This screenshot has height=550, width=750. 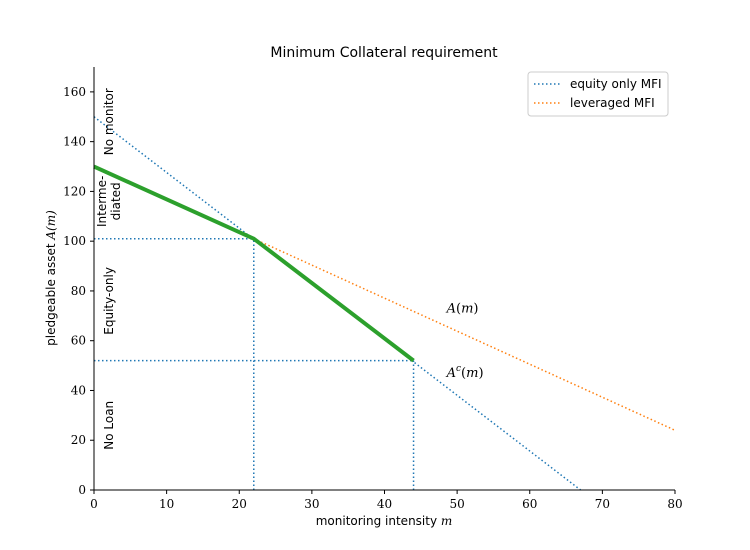 What do you see at coordinates (612, 103) in the screenshot?
I see `legend-label-2: leveraged MFI` at bounding box center [612, 103].